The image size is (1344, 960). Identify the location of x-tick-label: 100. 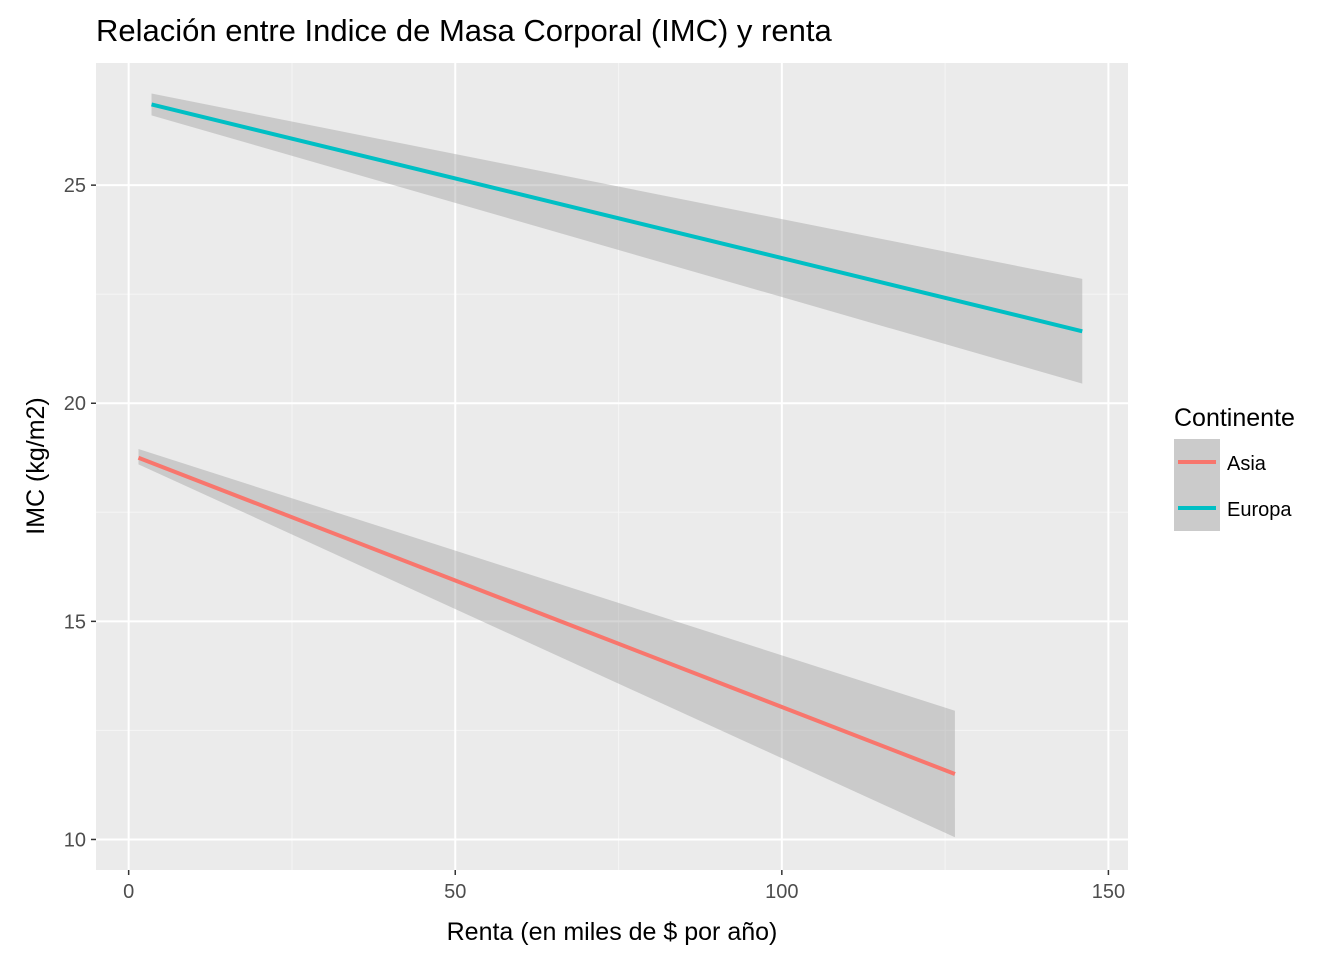
(781, 892).